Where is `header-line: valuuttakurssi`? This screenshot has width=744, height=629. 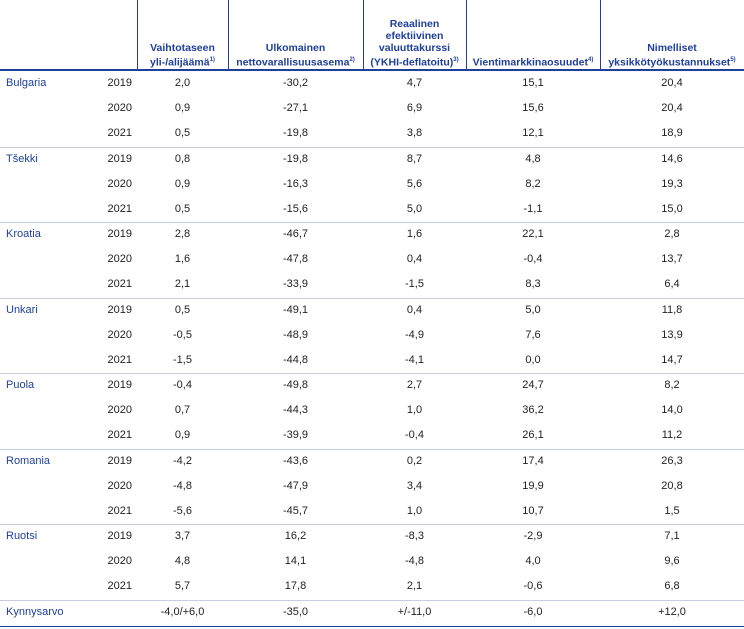
header-line: valuuttakurssi is located at coordinates (414, 48).